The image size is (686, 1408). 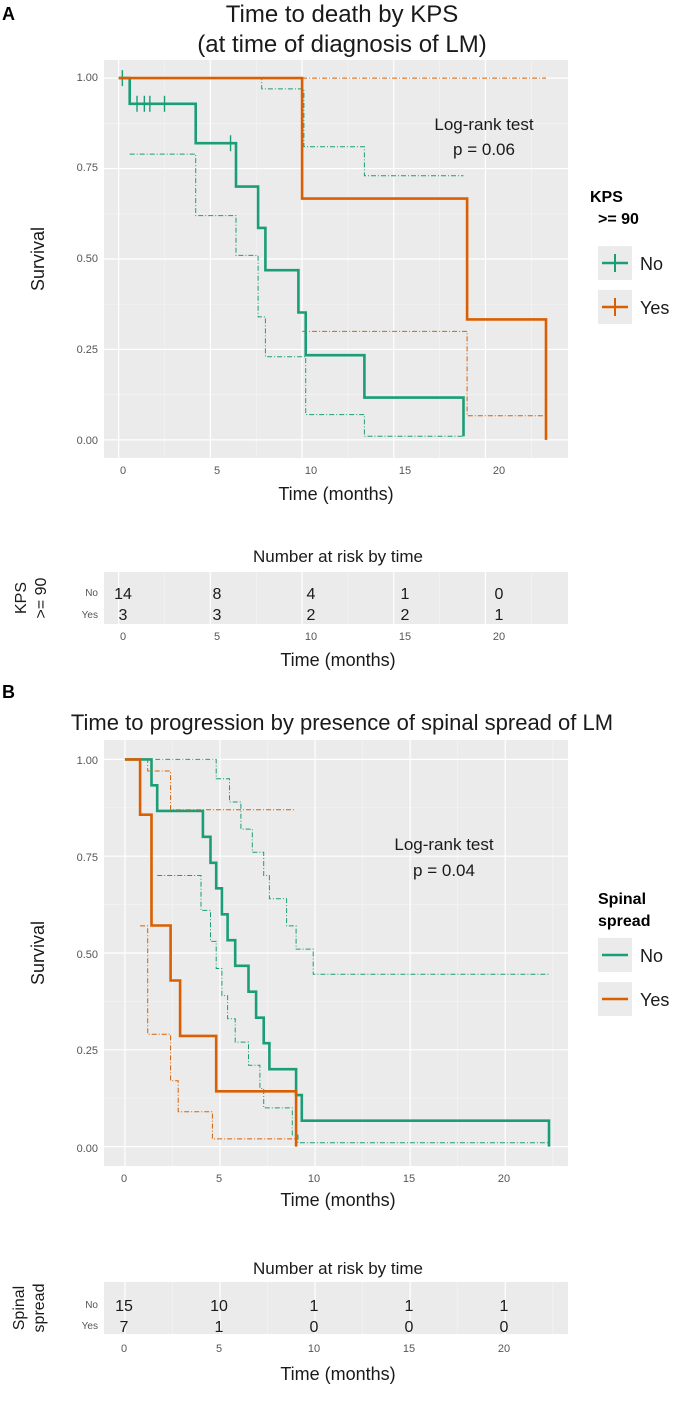 I want to click on p-value-label: p = 0.06, so click(x=484, y=149).